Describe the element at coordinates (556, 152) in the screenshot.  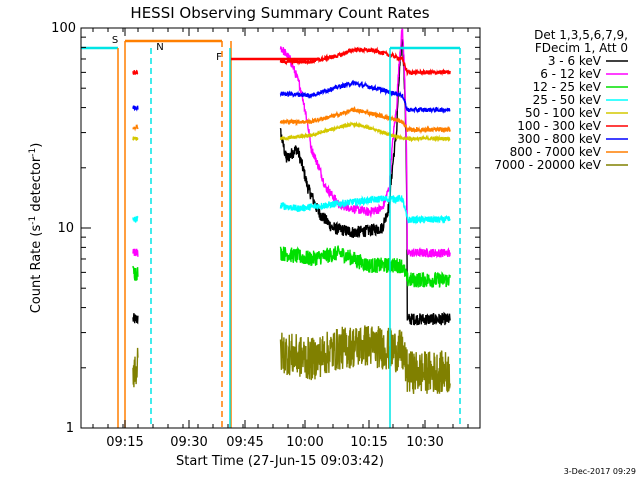
I see `legend-label-7: 800 - 7000 keV` at that location.